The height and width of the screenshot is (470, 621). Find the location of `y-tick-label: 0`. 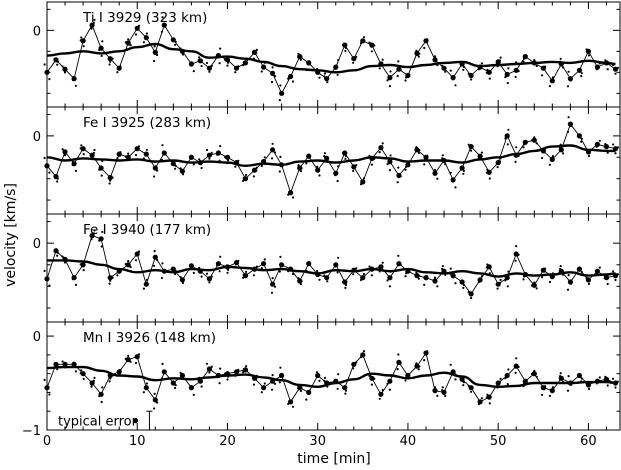

y-tick-label: 0 is located at coordinates (37, 337).